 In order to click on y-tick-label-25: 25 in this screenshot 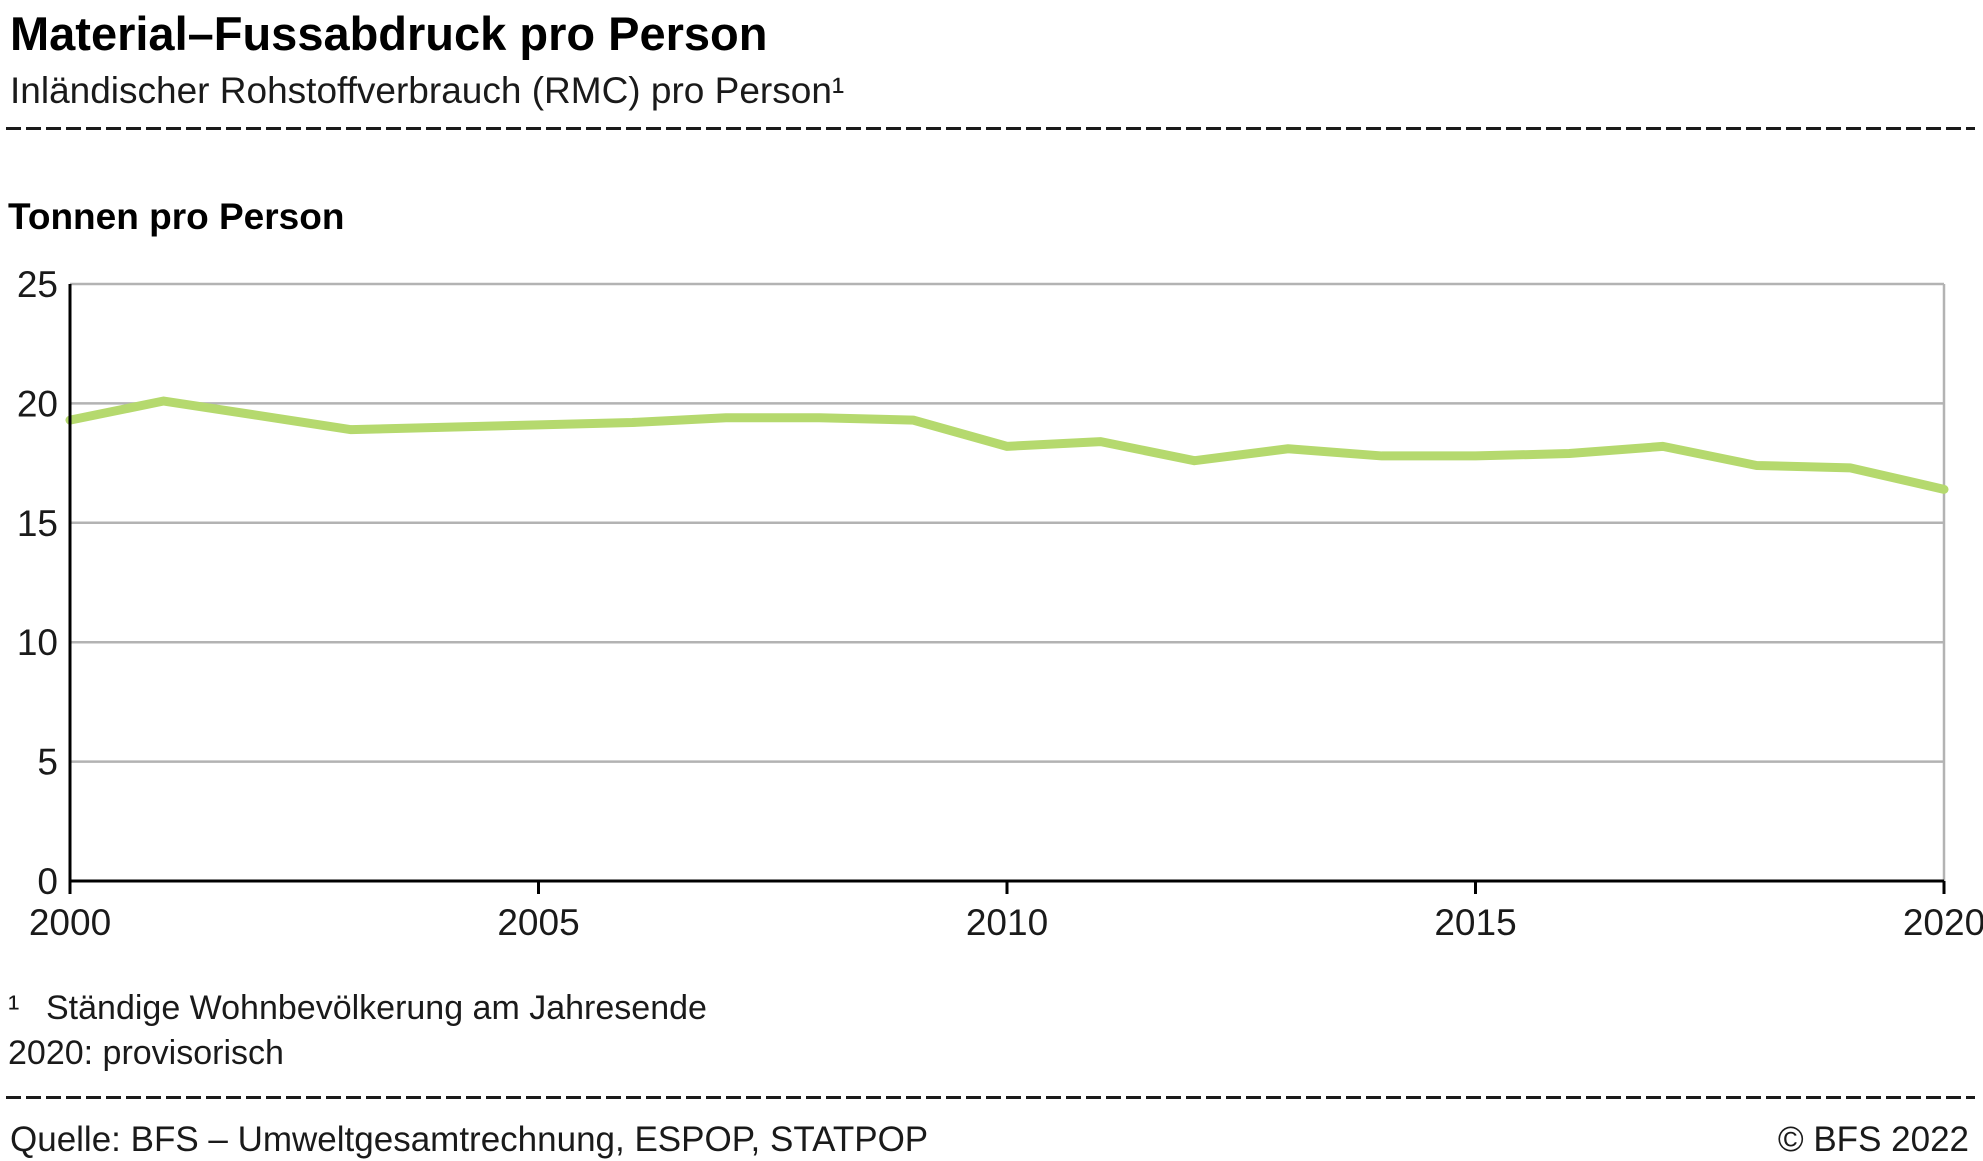, I will do `click(37, 284)`.